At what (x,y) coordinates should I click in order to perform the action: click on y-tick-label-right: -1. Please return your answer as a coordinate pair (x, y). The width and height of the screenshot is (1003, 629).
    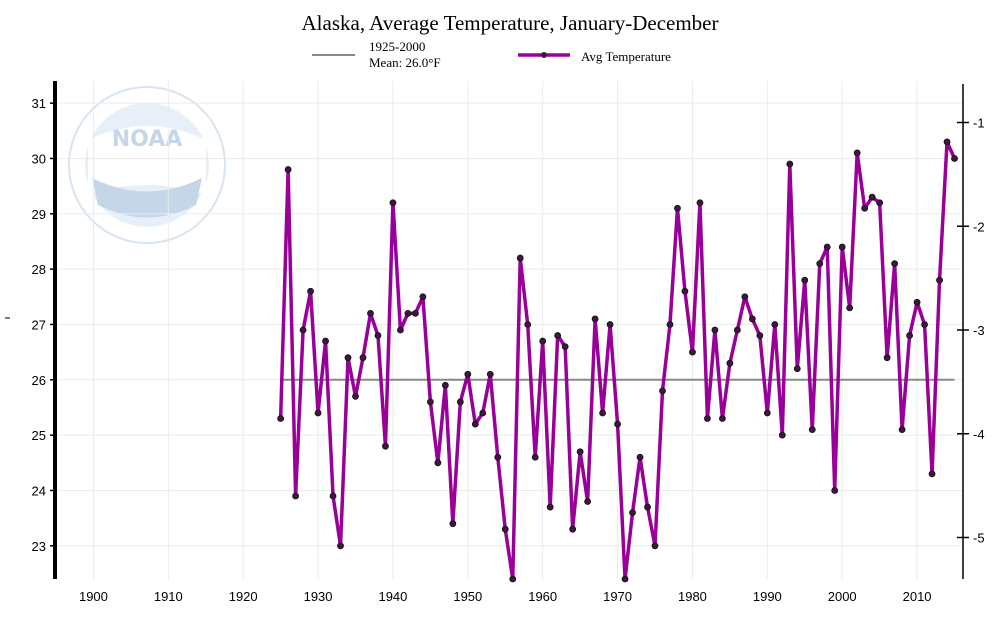
    Looking at the image, I should click on (979, 123).